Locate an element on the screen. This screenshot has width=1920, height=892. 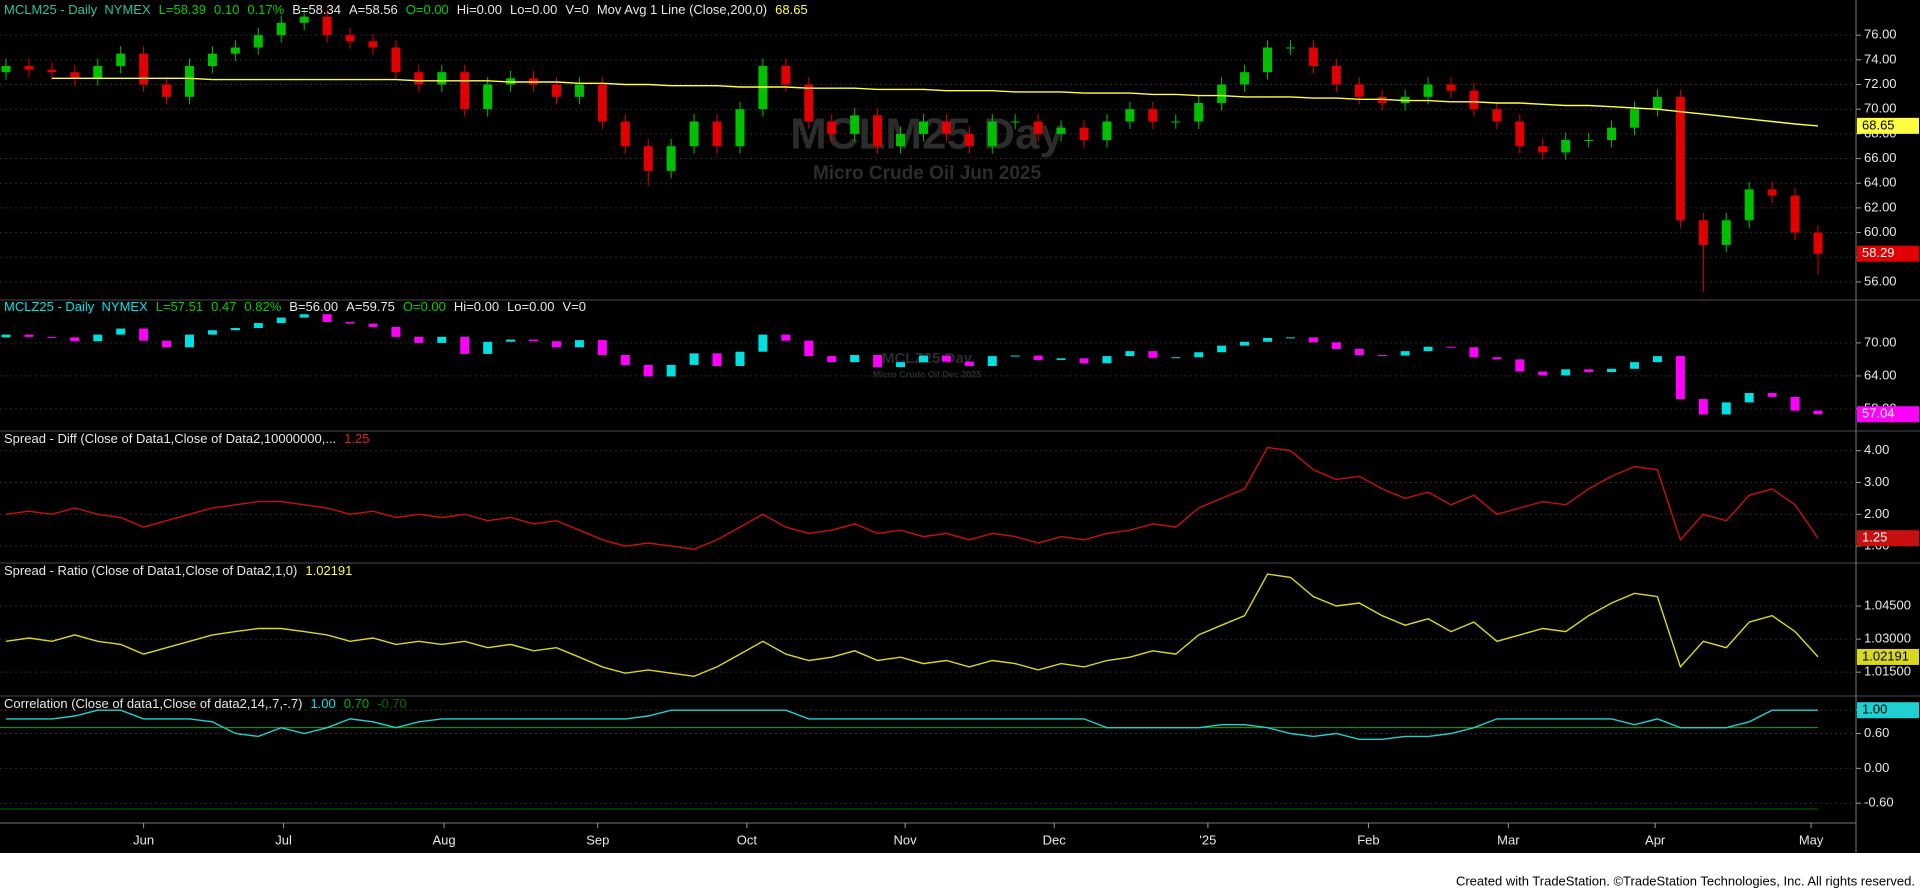
legend-entry: B=56.00 is located at coordinates (313, 306).